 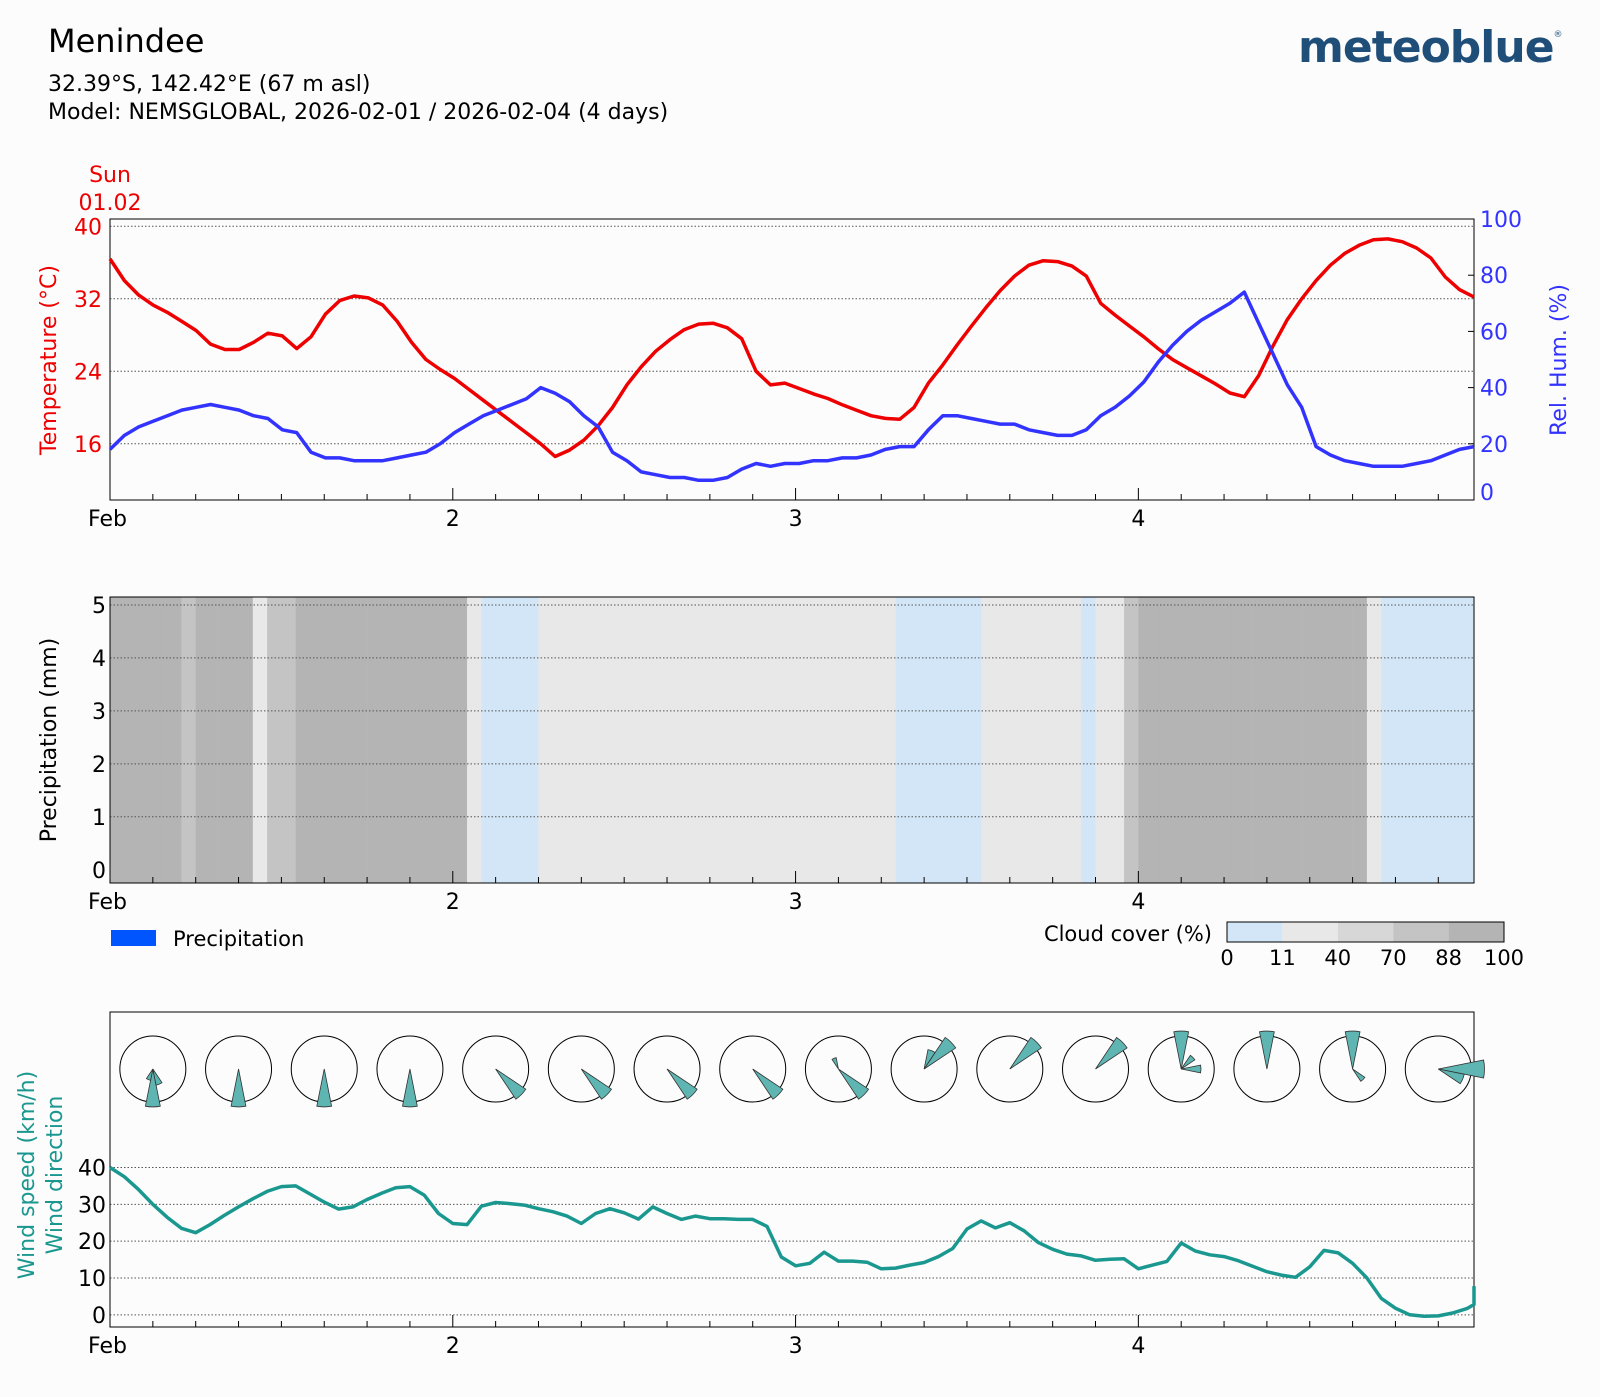 What do you see at coordinates (453, 902) in the screenshot?
I see `x-tick-label: 2` at bounding box center [453, 902].